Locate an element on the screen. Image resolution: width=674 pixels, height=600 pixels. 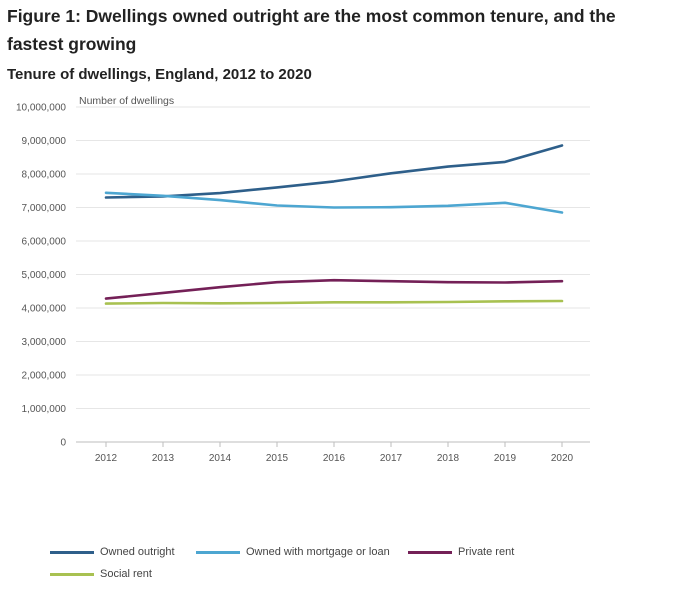
y-tick-label: 3,000,000 is located at coordinates (44, 342).